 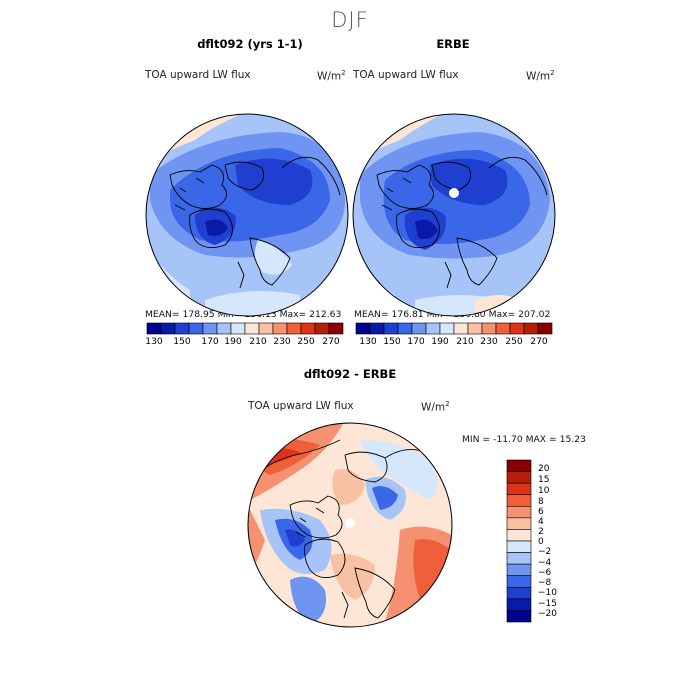 I want to click on colorbar-diff, so click(x=519, y=541).